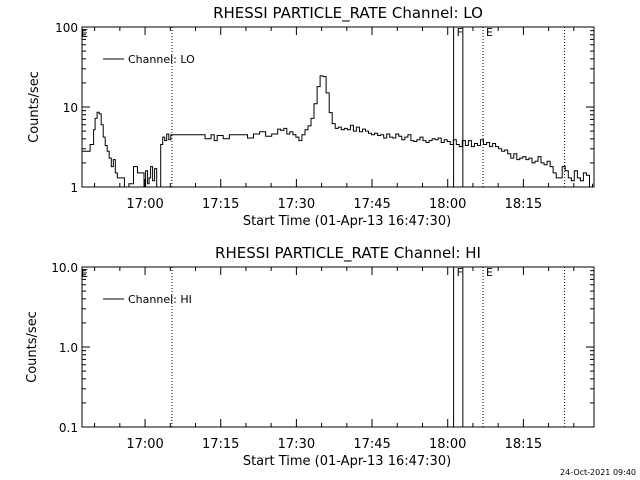 The height and width of the screenshot is (480, 640). What do you see at coordinates (371, 444) in the screenshot?
I see `hi-x-tick-label: 17:45` at bounding box center [371, 444].